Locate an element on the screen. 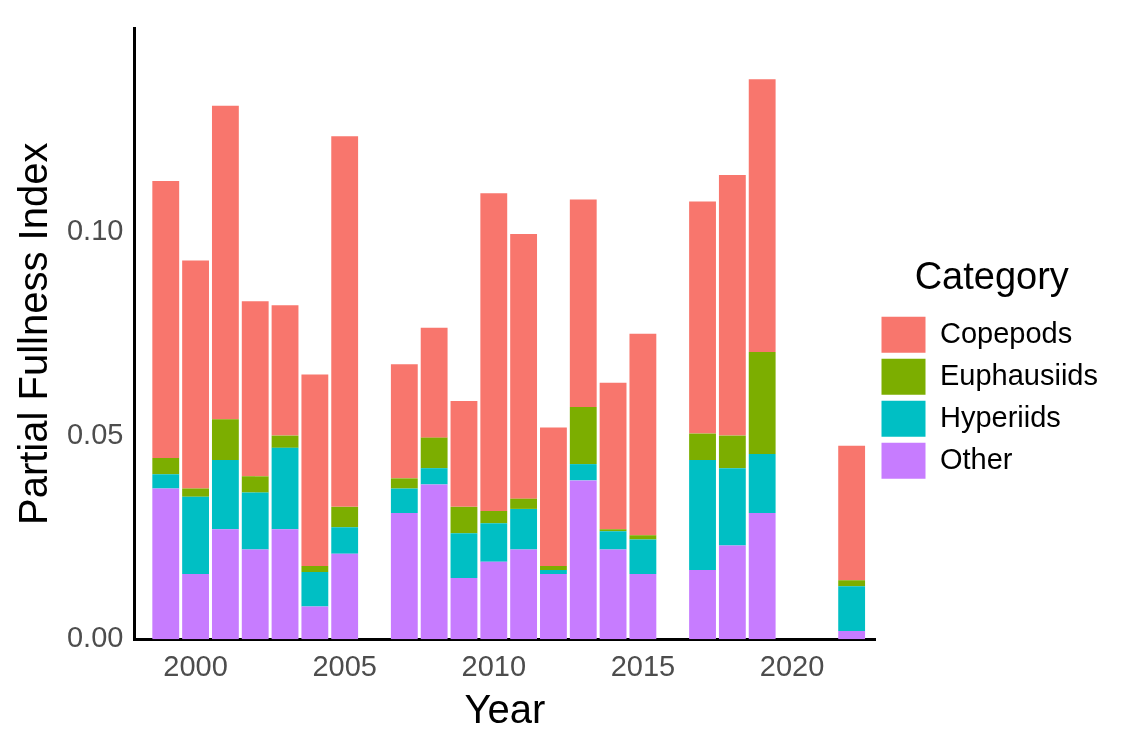 Image resolution: width=1126 pixels, height=744 pixels. x-tick-label: 2015 is located at coordinates (643, 665).